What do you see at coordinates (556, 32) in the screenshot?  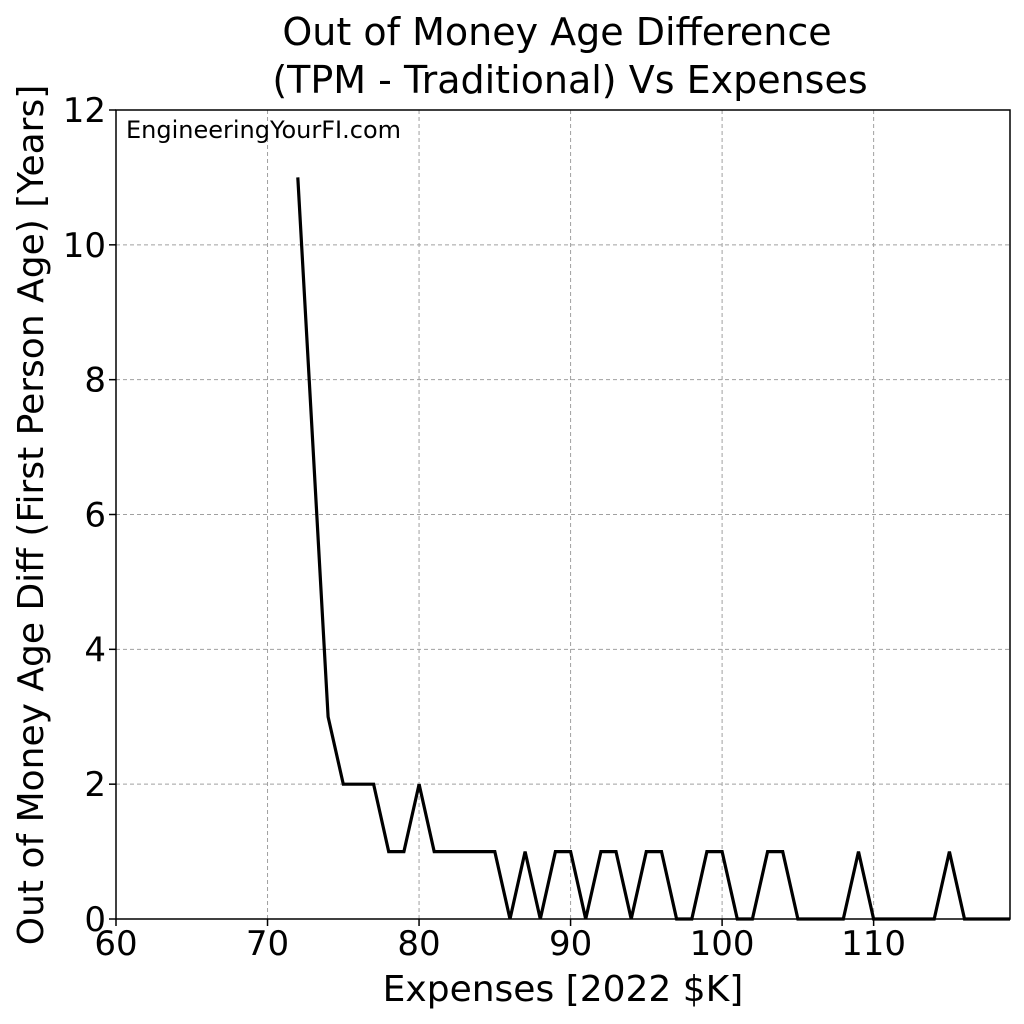 I see `chart-title-line1: Out of Money Age Difference` at bounding box center [556, 32].